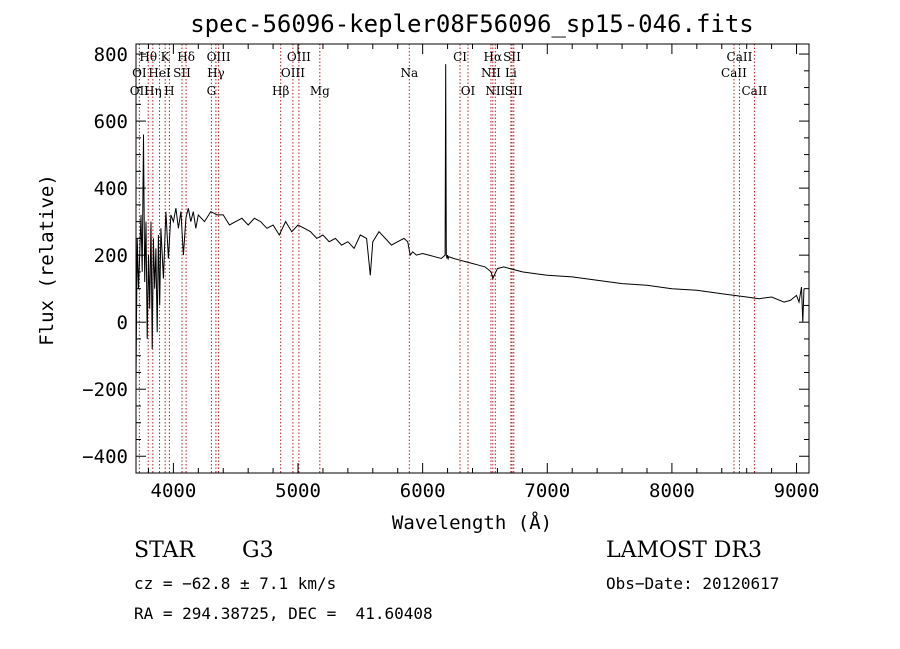 This screenshot has width=900, height=649. I want to click on line-label: Mg, so click(320, 91).